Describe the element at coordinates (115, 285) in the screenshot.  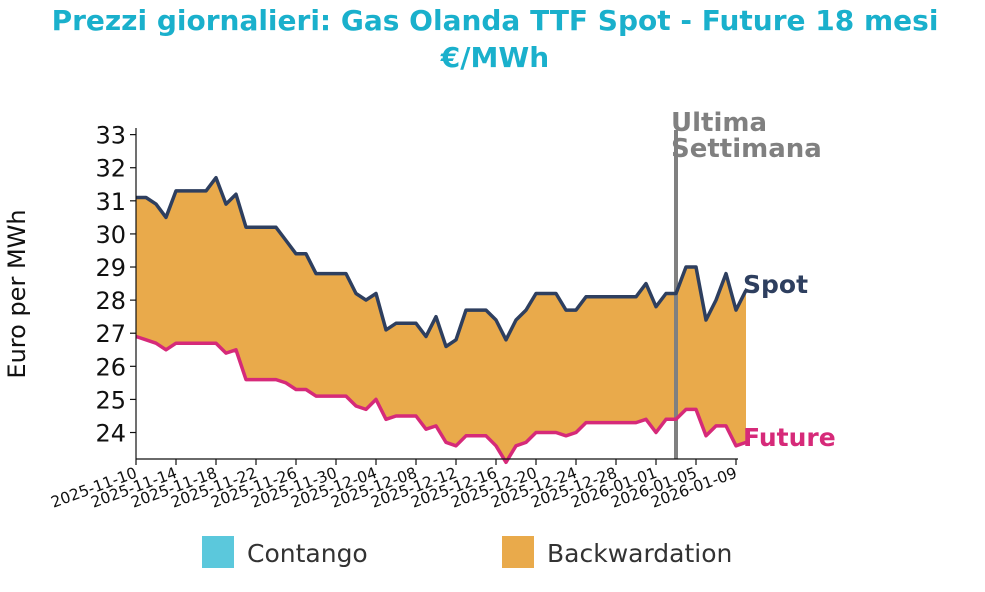
I see `y-ticks: 24 25 26 27 28 29 30 31 32 33` at that location.